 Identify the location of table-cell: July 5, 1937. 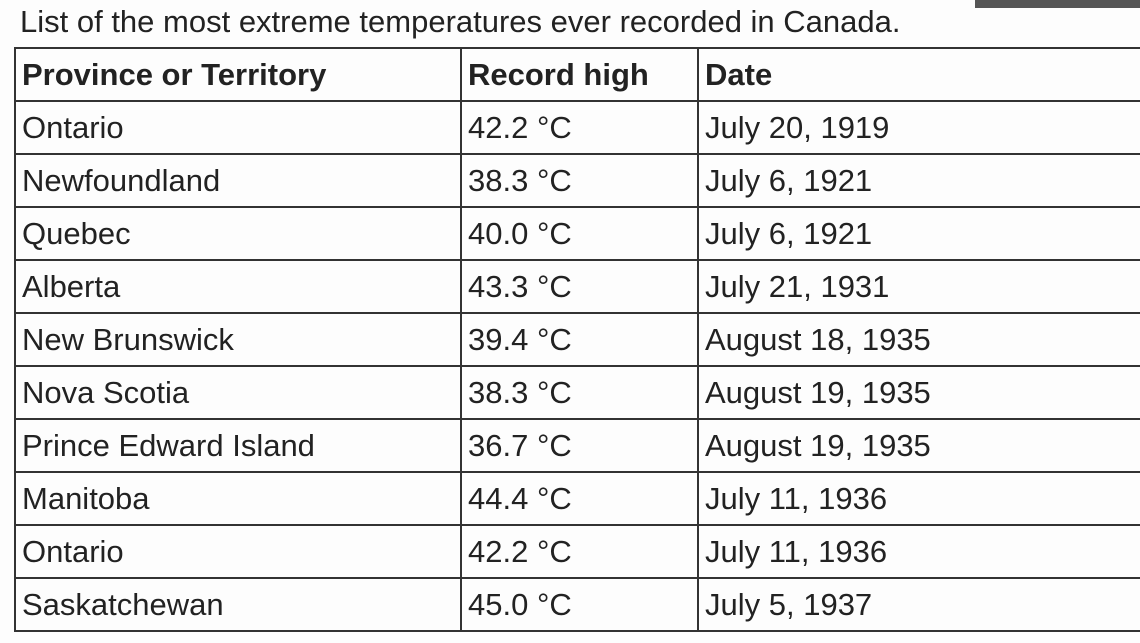
(918, 604).